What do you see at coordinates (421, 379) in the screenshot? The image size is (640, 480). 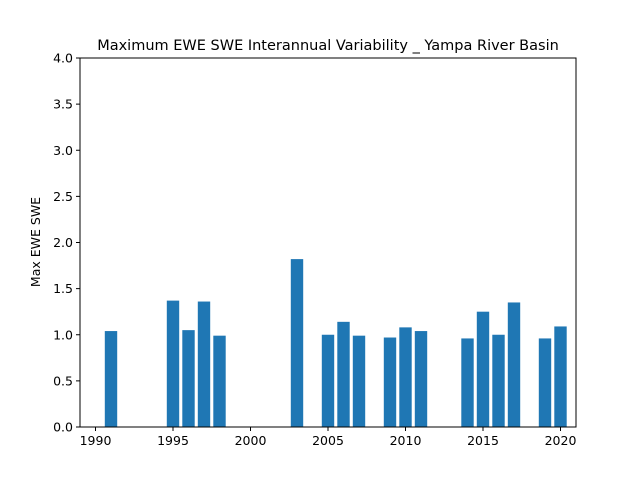 I see `bar-2011` at bounding box center [421, 379].